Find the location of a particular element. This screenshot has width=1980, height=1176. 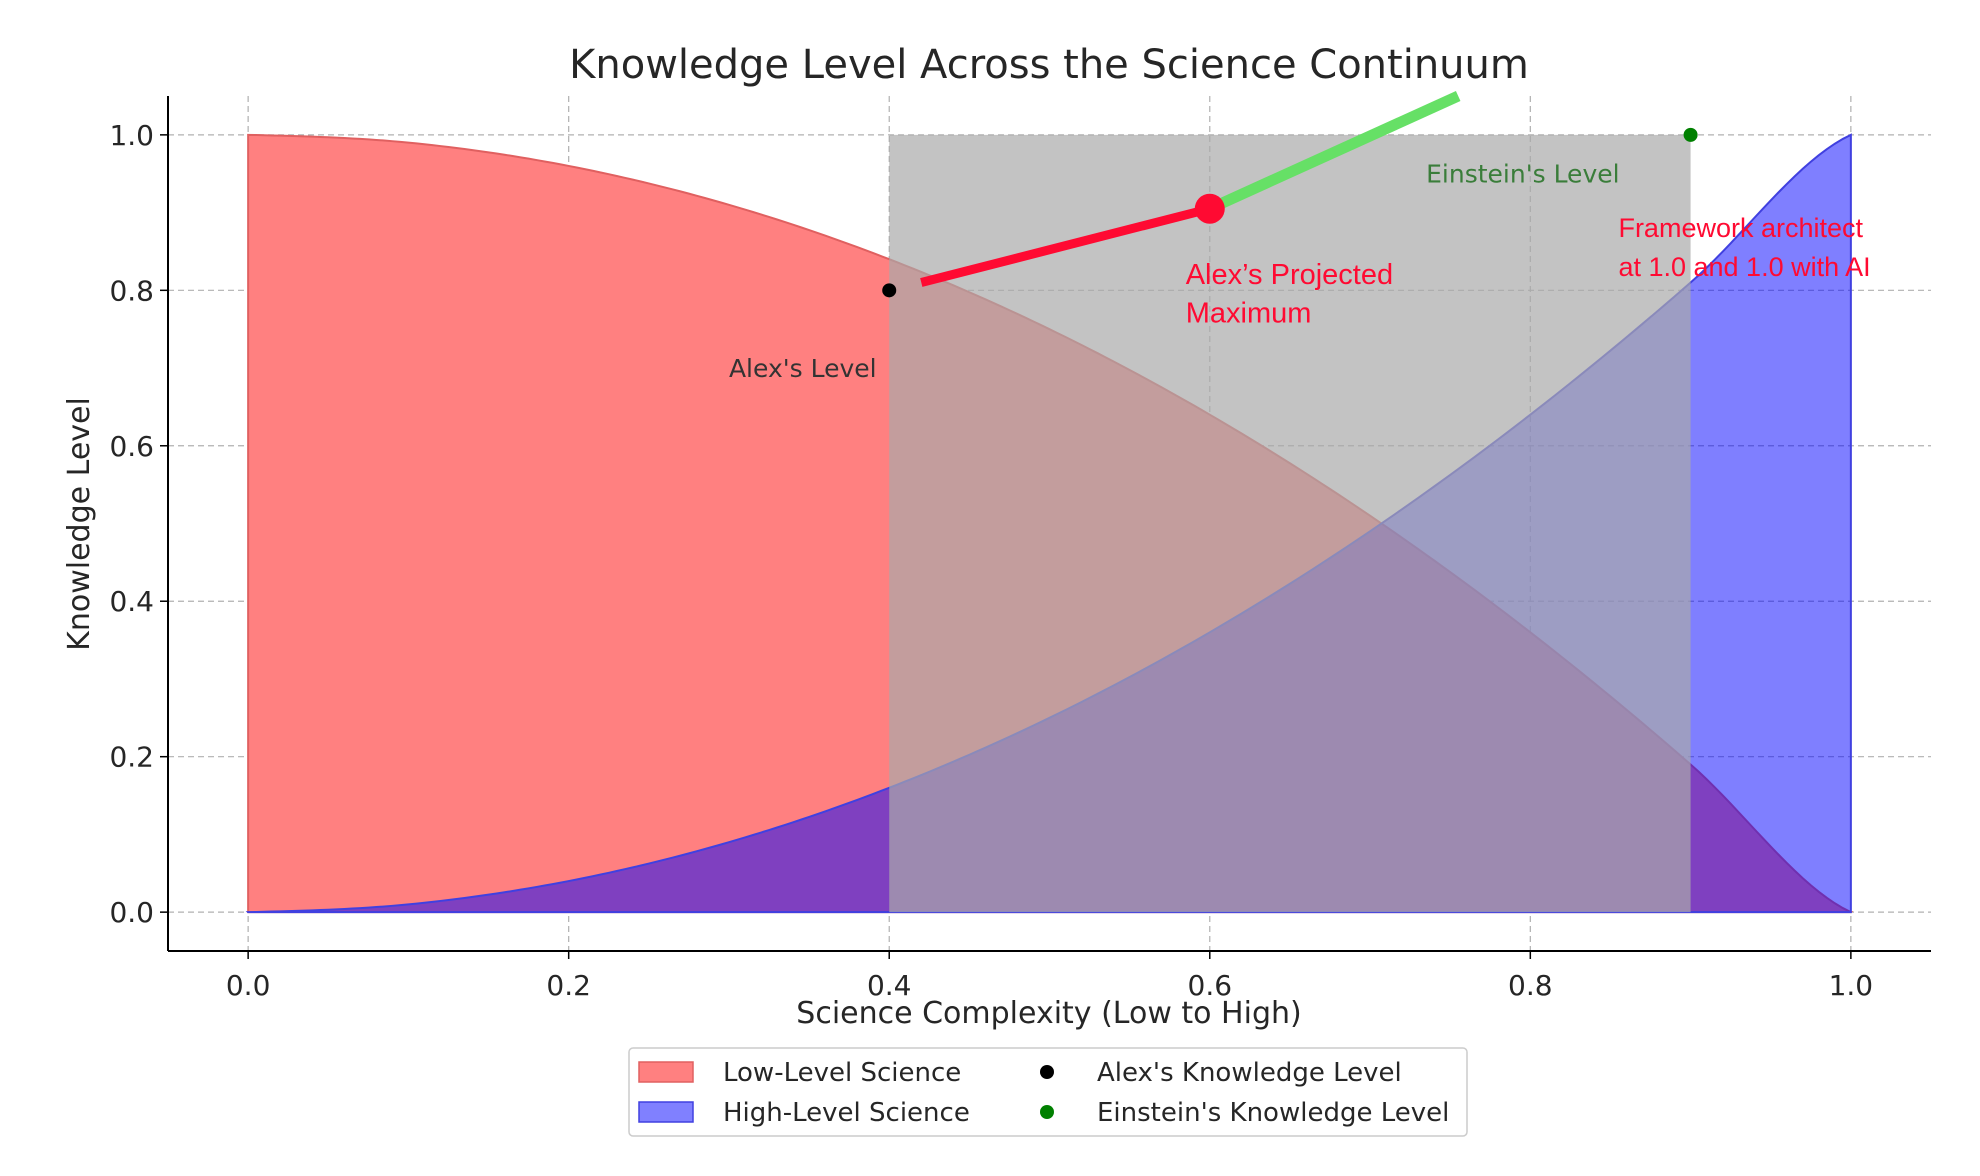

legend-box is located at coordinates (1048, 1092).